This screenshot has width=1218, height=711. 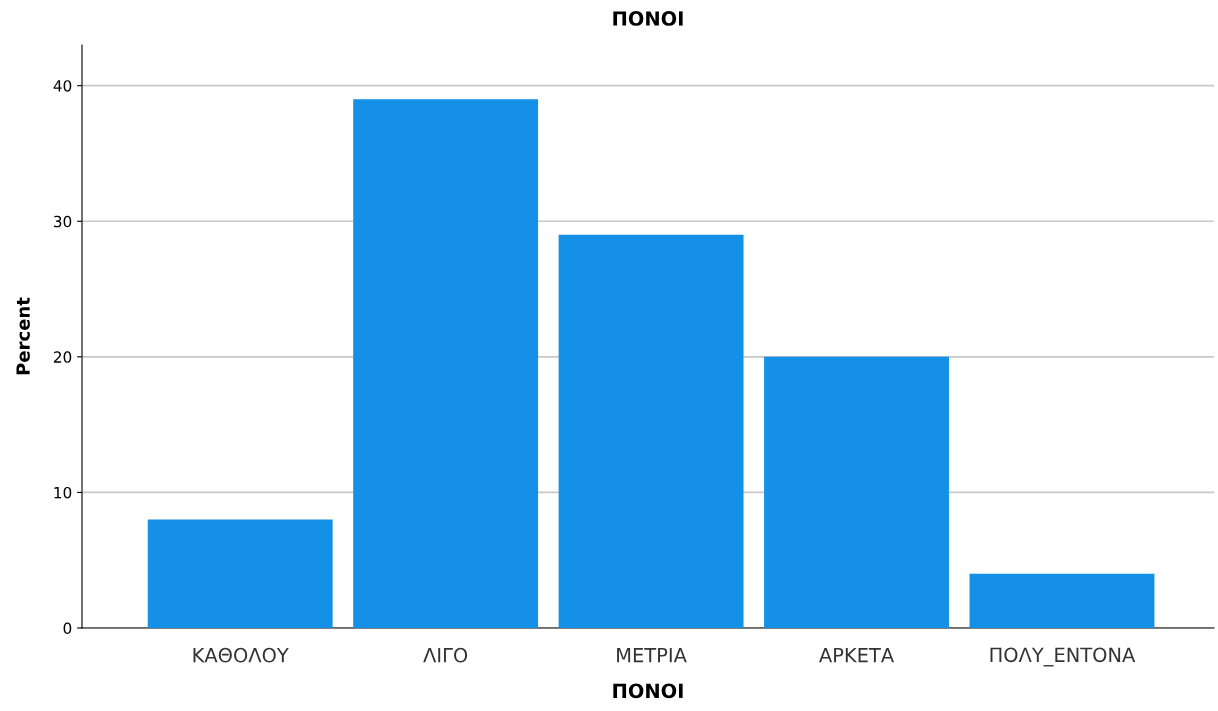 What do you see at coordinates (445, 655) in the screenshot?
I see `x-tick-label: ΛΙΓΟ` at bounding box center [445, 655].